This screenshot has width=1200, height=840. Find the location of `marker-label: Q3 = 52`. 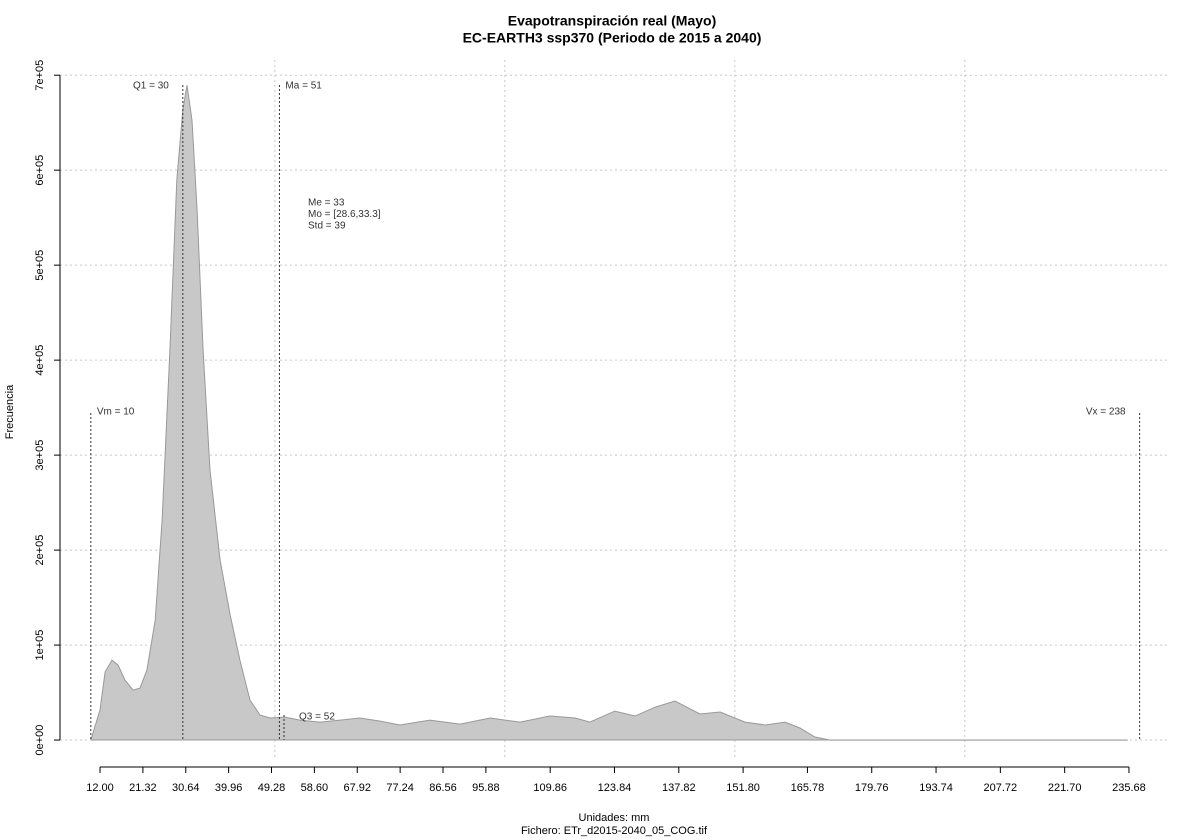

marker-label: Q3 = 52 is located at coordinates (317, 717).